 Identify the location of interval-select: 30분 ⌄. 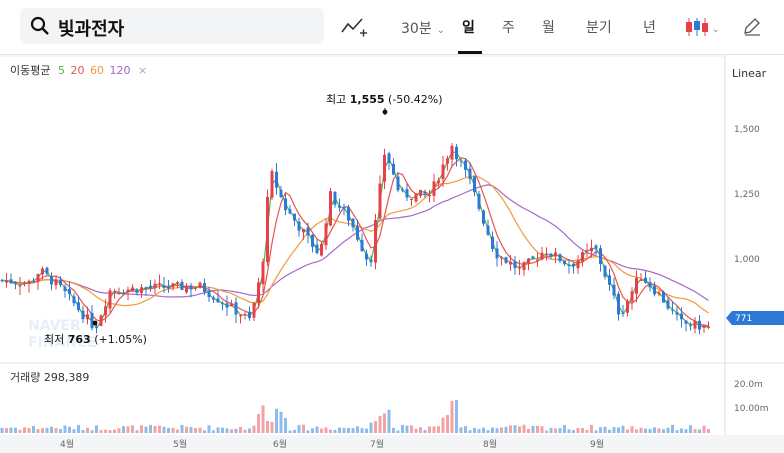
(423, 28).